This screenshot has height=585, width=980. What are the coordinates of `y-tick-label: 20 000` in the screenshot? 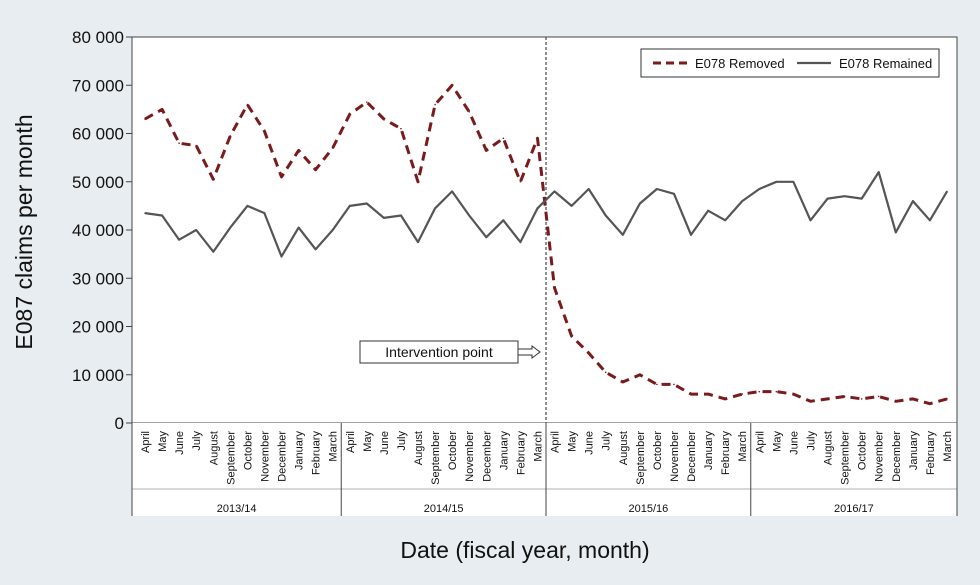 It's located at (98, 327).